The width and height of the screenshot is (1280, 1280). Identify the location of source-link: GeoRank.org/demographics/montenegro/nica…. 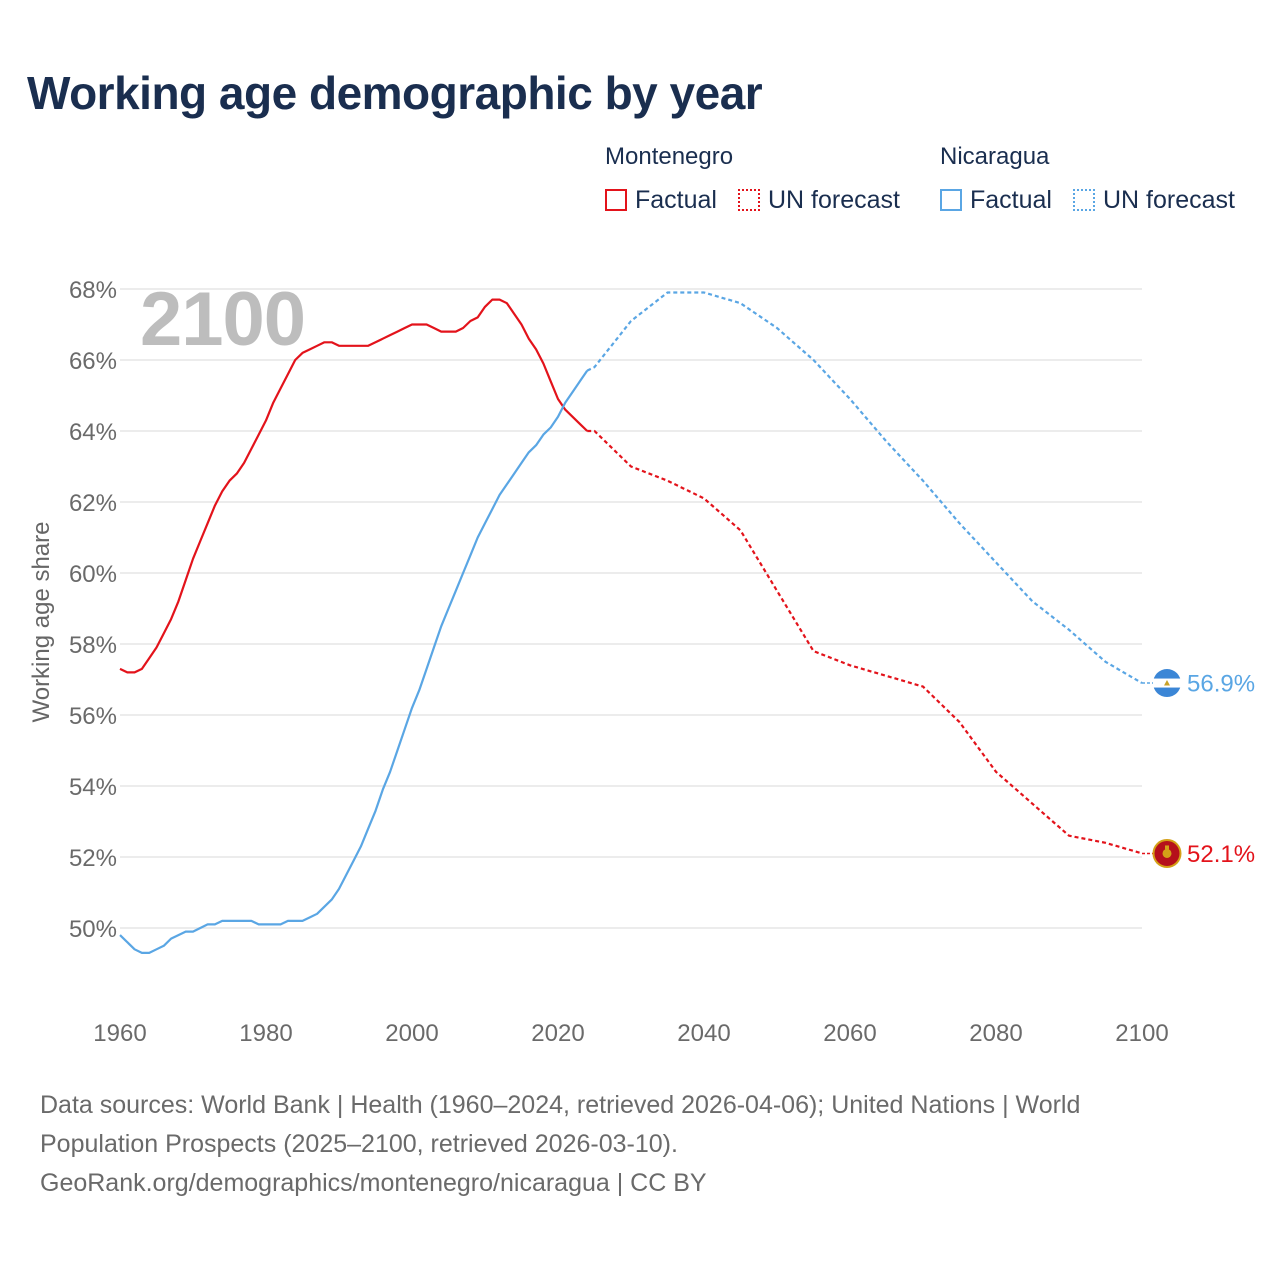
(373, 1183).